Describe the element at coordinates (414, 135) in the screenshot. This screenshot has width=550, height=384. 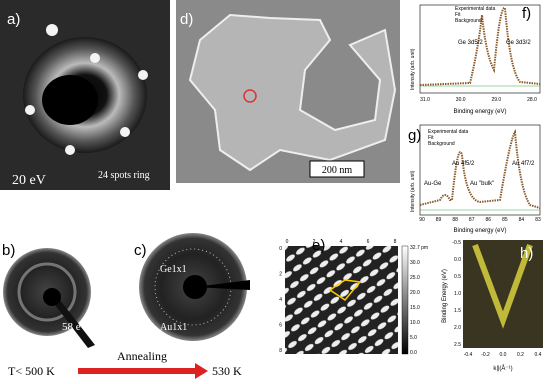
I see `panel-label: g)` at that location.